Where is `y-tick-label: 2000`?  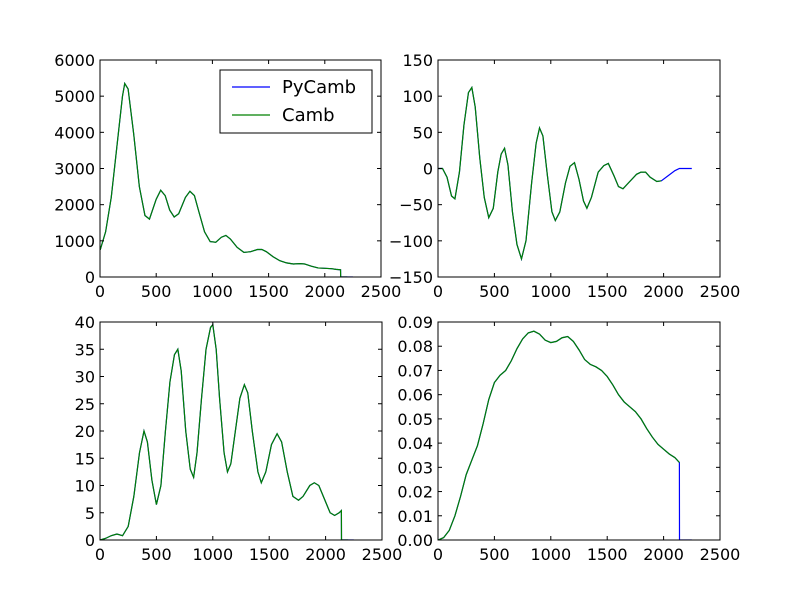
y-tick-label: 2000 is located at coordinates (74, 205).